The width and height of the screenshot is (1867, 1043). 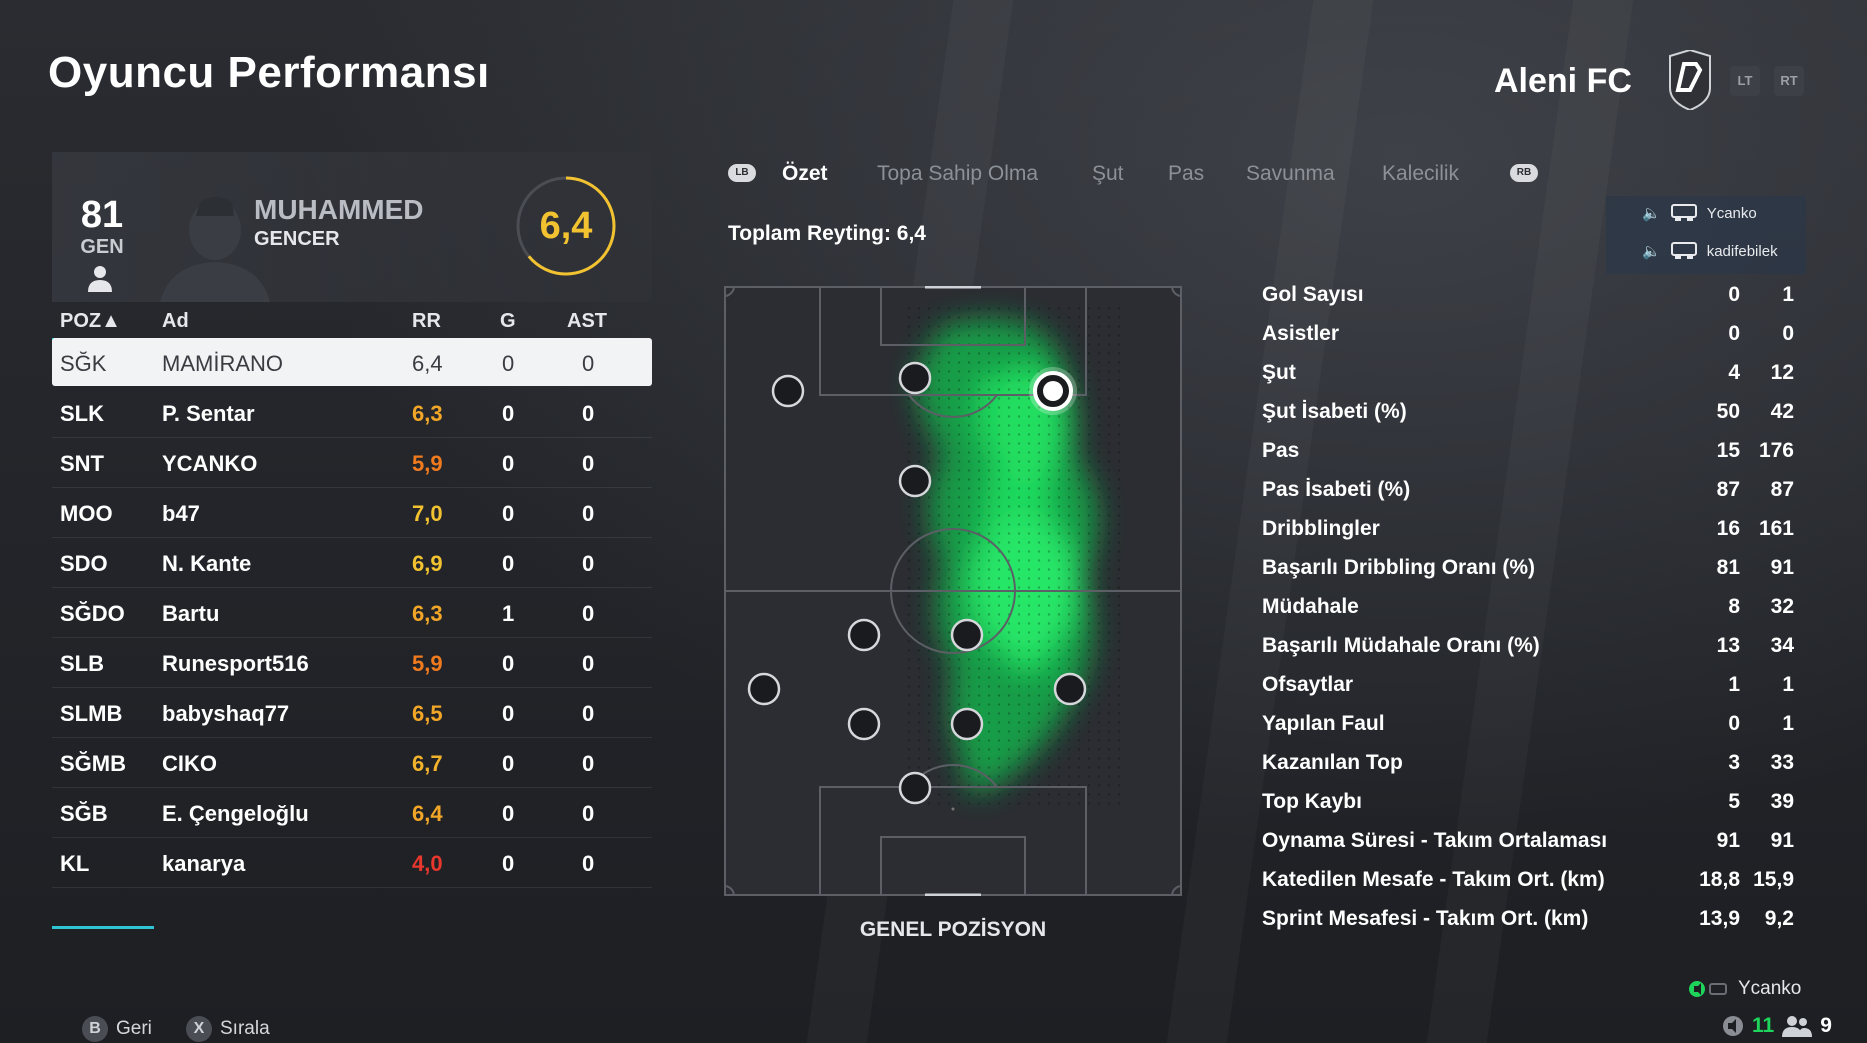 I want to click on chat-user-row: 🔈 Ycanko, so click(x=1699, y=213).